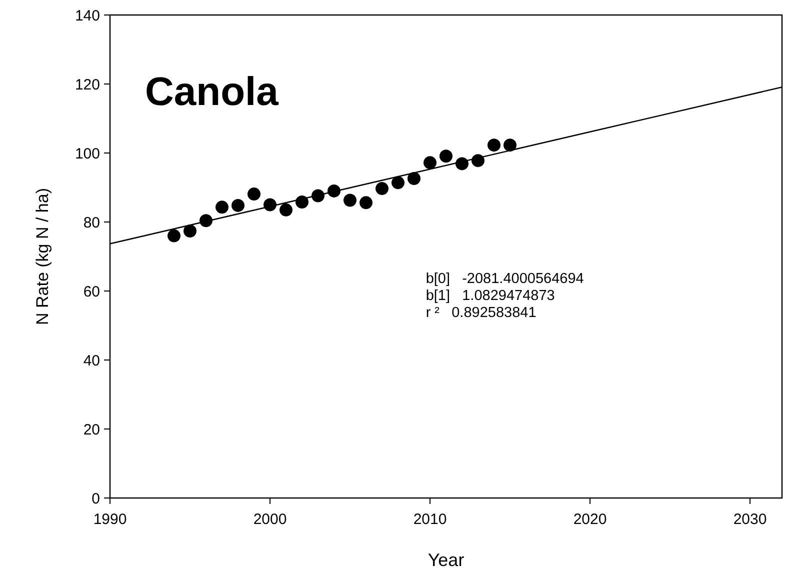  I want to click on x-tick-label: 1990, so click(110, 519).